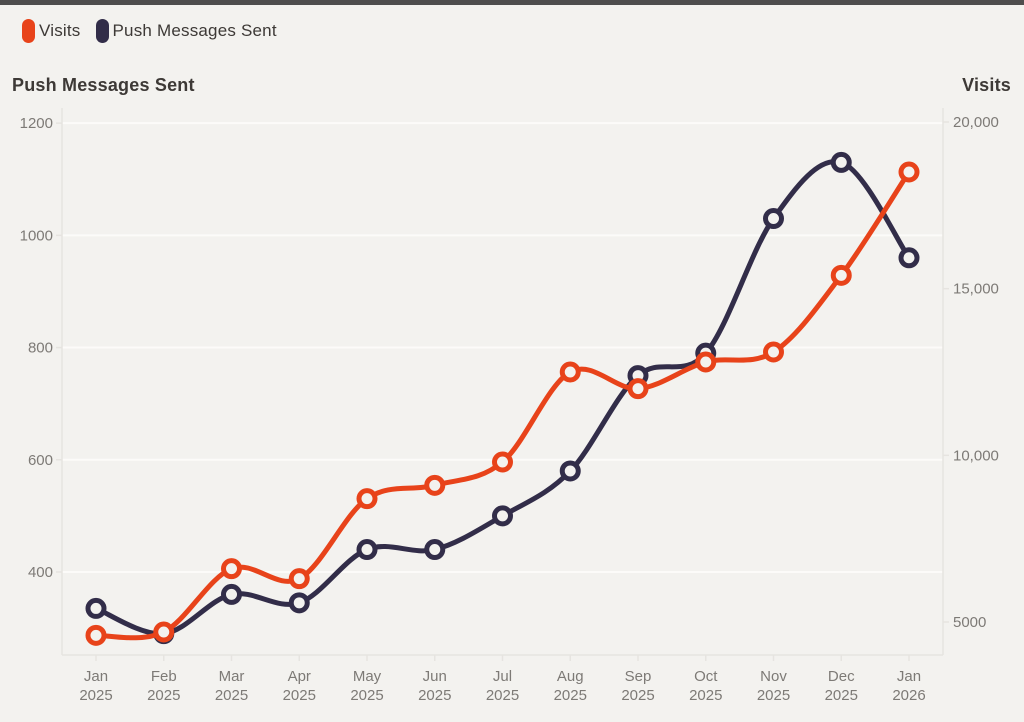 Image resolution: width=1024 pixels, height=722 pixels. Describe the element at coordinates (36, 123) in the screenshot. I see `left-axis-tick-label: 1200` at that location.